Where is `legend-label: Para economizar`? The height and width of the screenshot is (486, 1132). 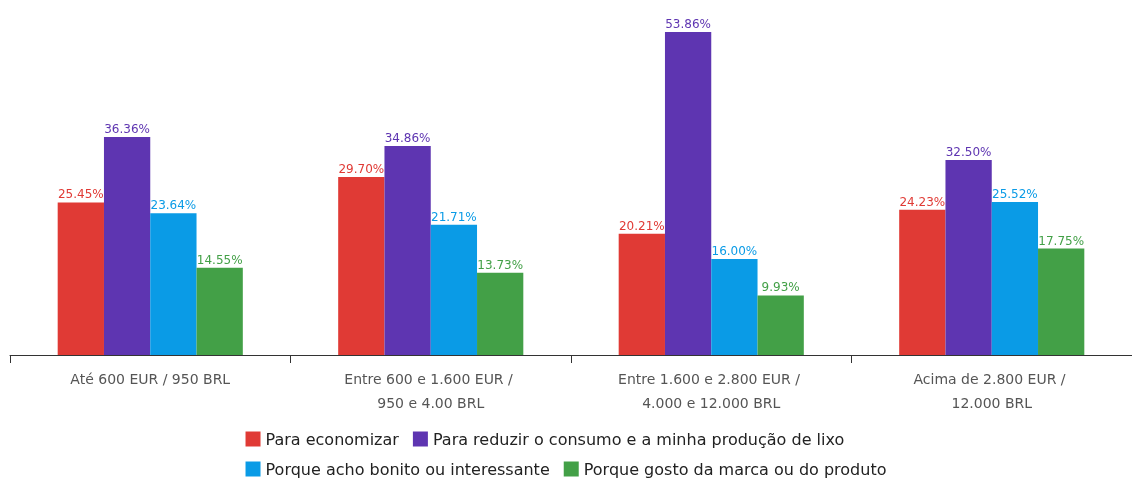 legend-label: Para economizar is located at coordinates (332, 439).